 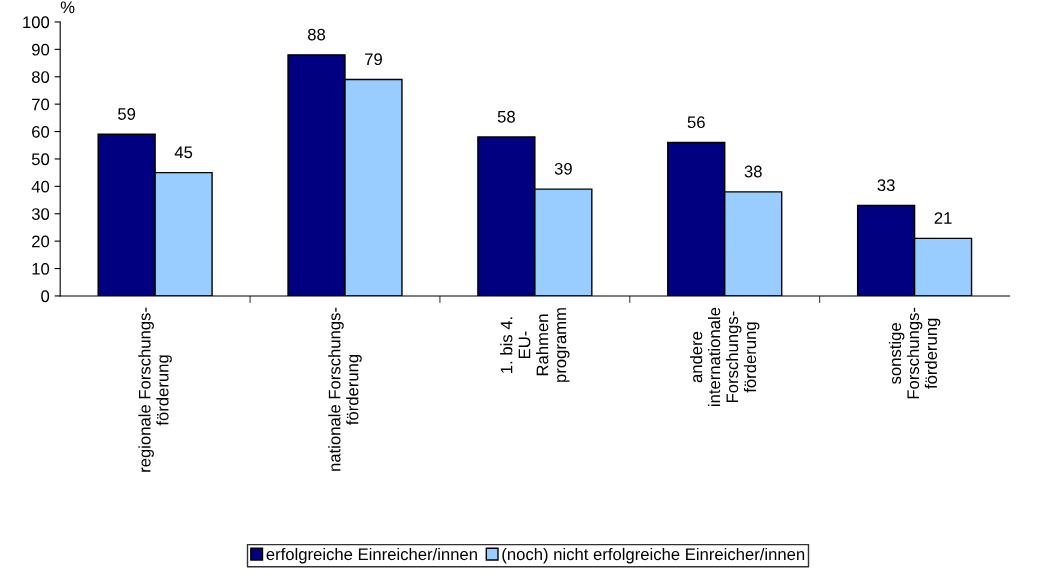 I want to click on x-tick-label: regionale Forschungs- förderung, so click(x=155, y=389).